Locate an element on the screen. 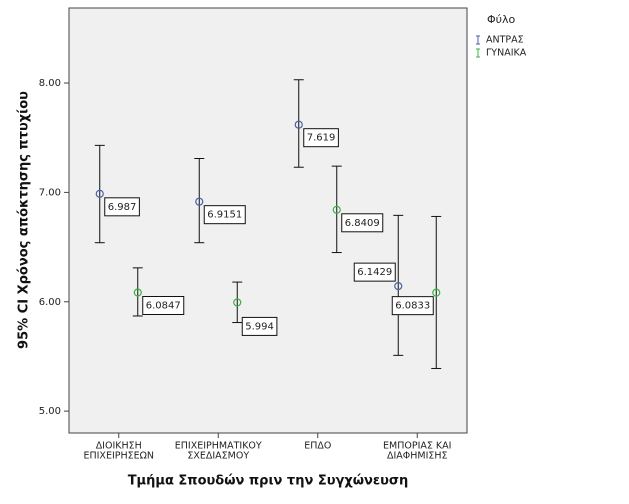 The width and height of the screenshot is (629, 504). x-tick-label: ΔΙΟΙΚΗΣΗ is located at coordinates (119, 446).